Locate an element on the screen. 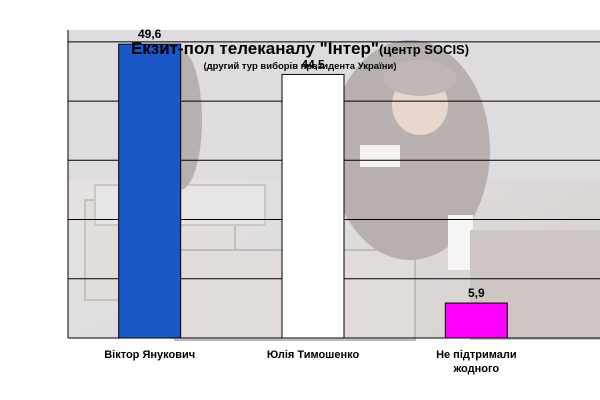  category-label-3: жодного is located at coordinates (476, 369).